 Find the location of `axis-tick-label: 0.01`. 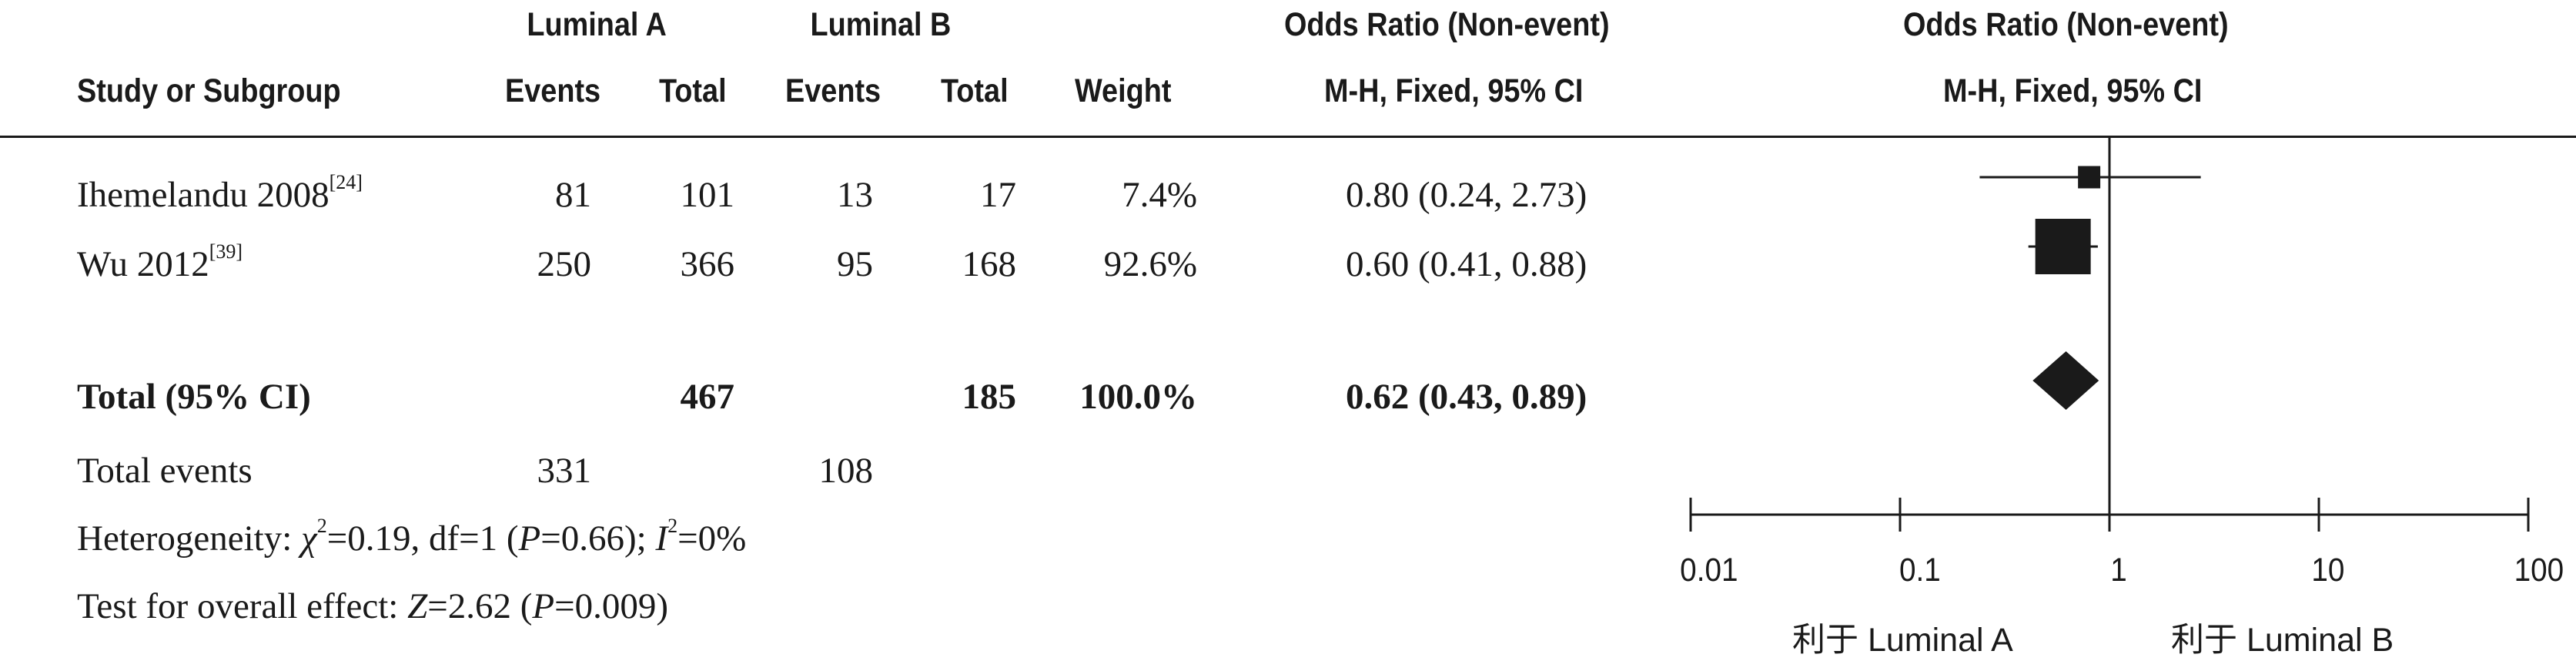

axis-tick-label: 0.01 is located at coordinates (1709, 570).